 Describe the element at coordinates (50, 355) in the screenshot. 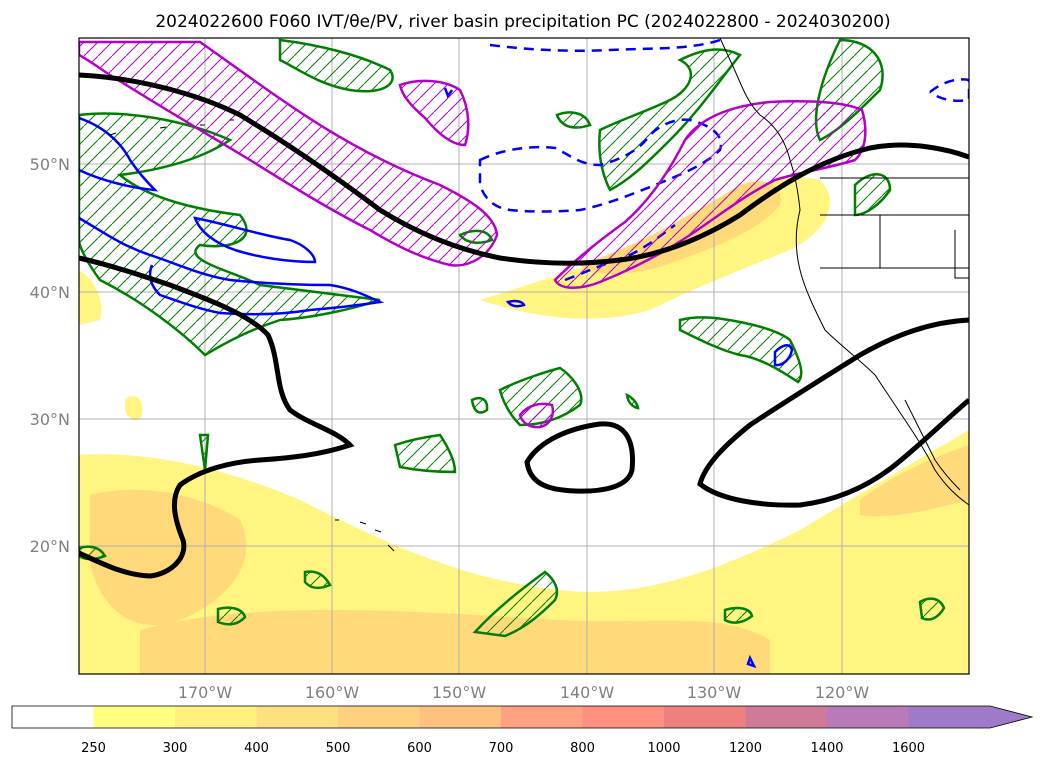

I see `latitude-axis: 50°N 40°N 30°N 20°N` at that location.